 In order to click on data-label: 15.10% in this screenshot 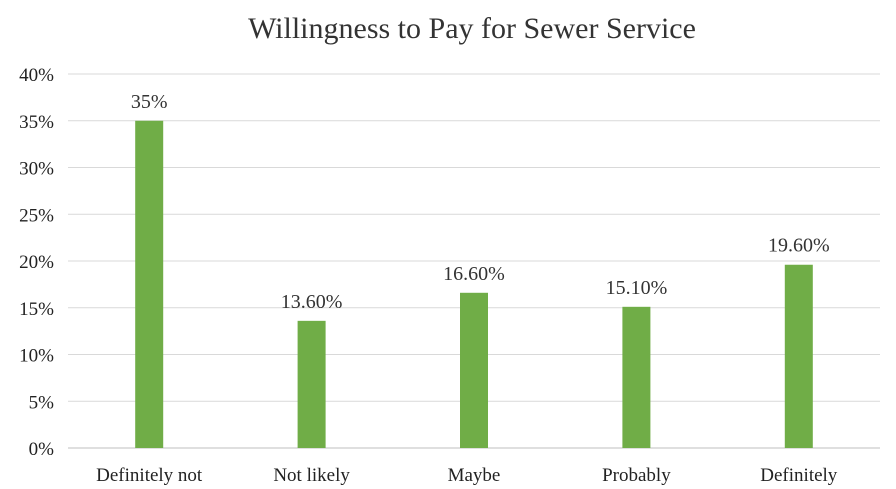, I will do `click(637, 288)`.